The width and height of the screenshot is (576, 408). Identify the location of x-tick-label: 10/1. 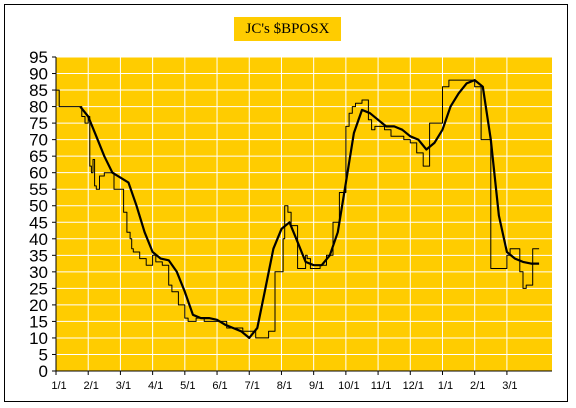
(348, 386).